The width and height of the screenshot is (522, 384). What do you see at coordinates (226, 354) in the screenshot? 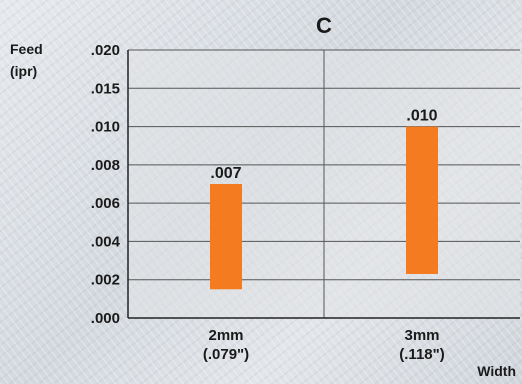
I see `x-category-label: (.079")` at bounding box center [226, 354].